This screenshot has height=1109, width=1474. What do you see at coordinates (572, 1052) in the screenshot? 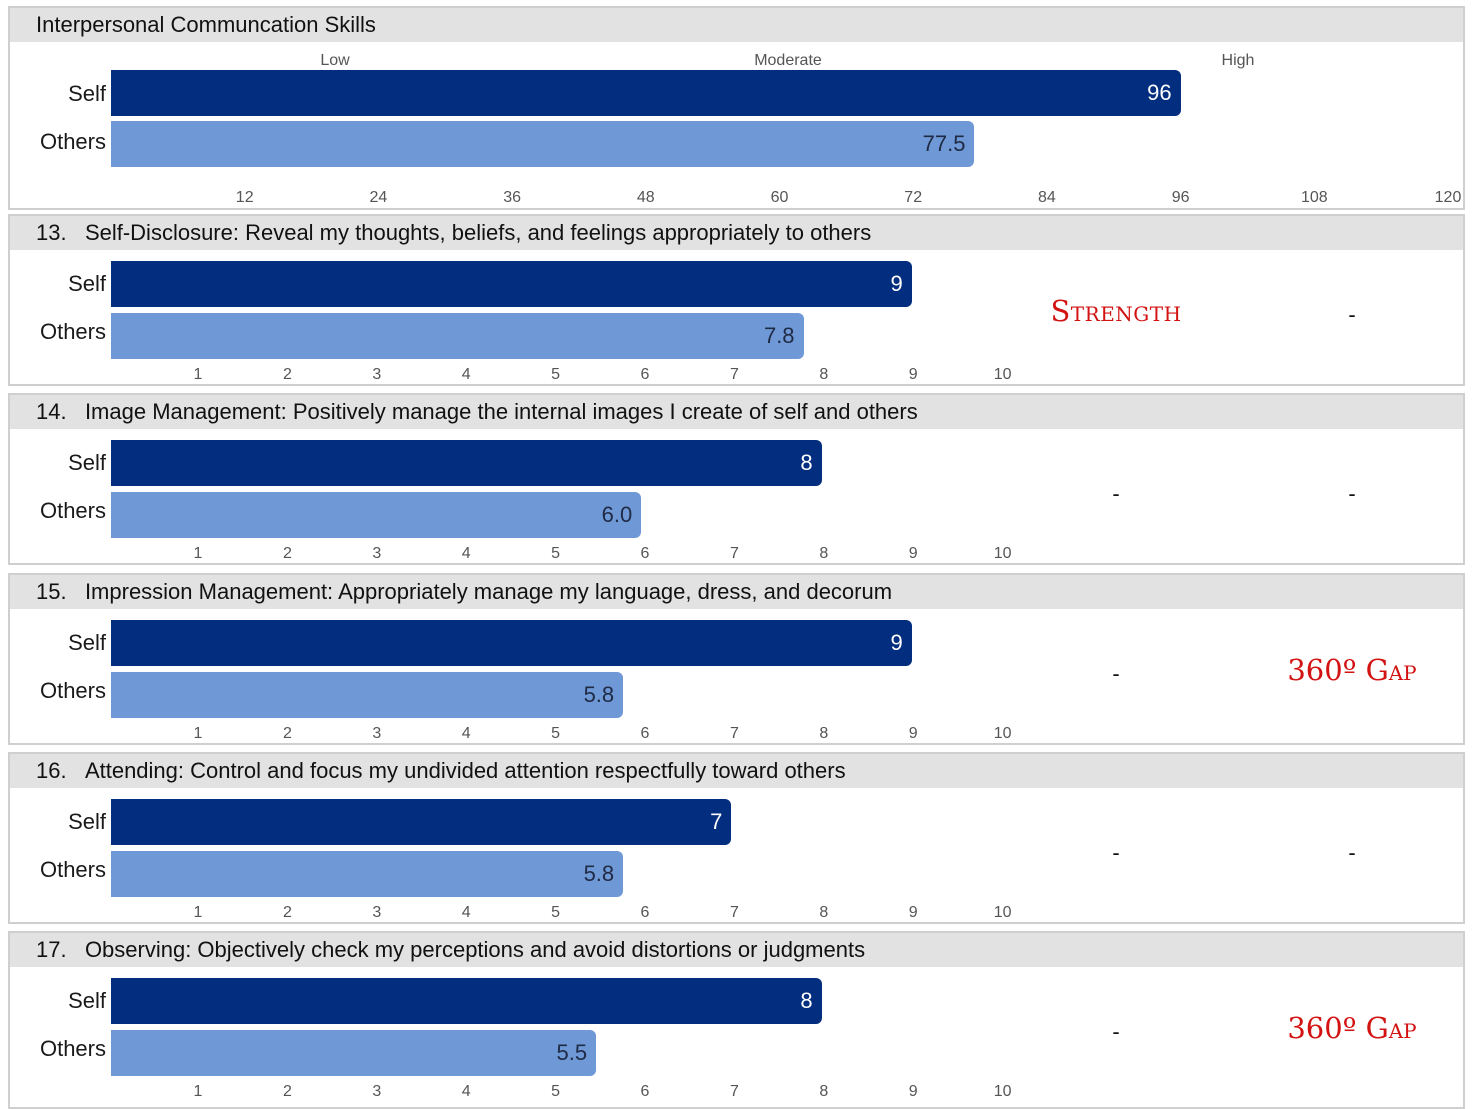
I see `others-bar-value: 5.5` at bounding box center [572, 1052].